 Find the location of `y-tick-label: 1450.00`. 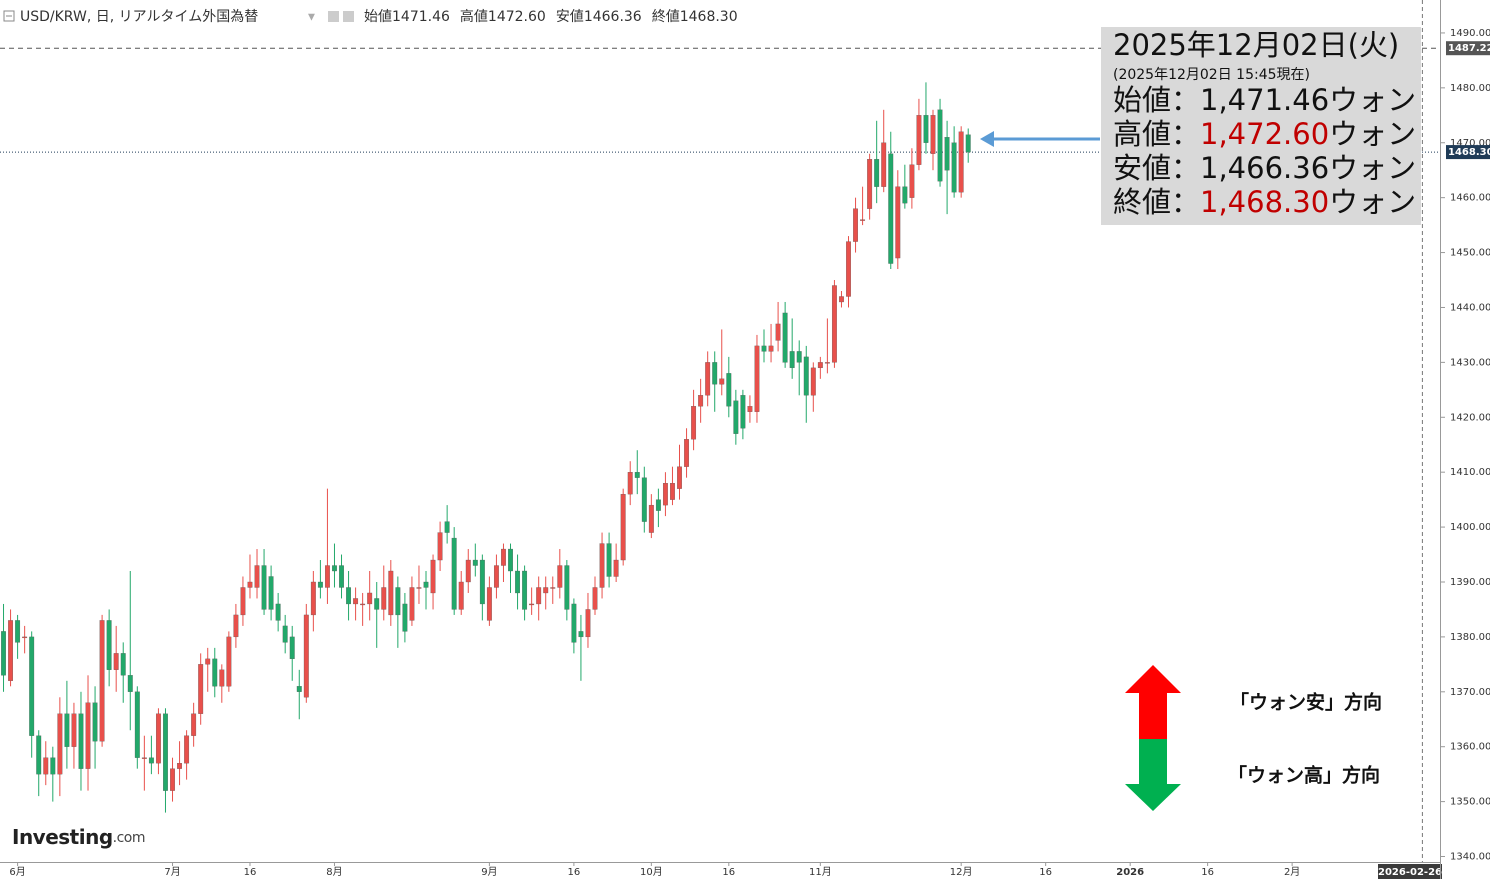

y-tick-label: 1450.00 is located at coordinates (1470, 253).